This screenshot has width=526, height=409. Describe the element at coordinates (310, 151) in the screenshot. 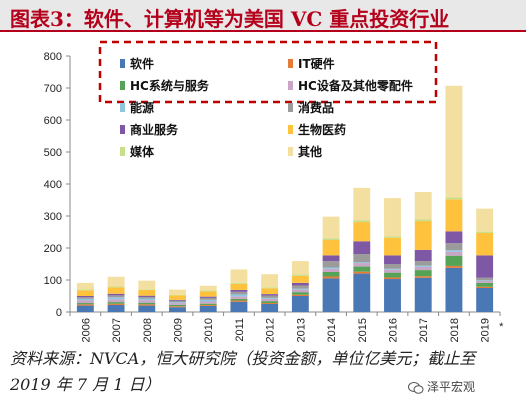

I see `legend-label: 其他` at that location.